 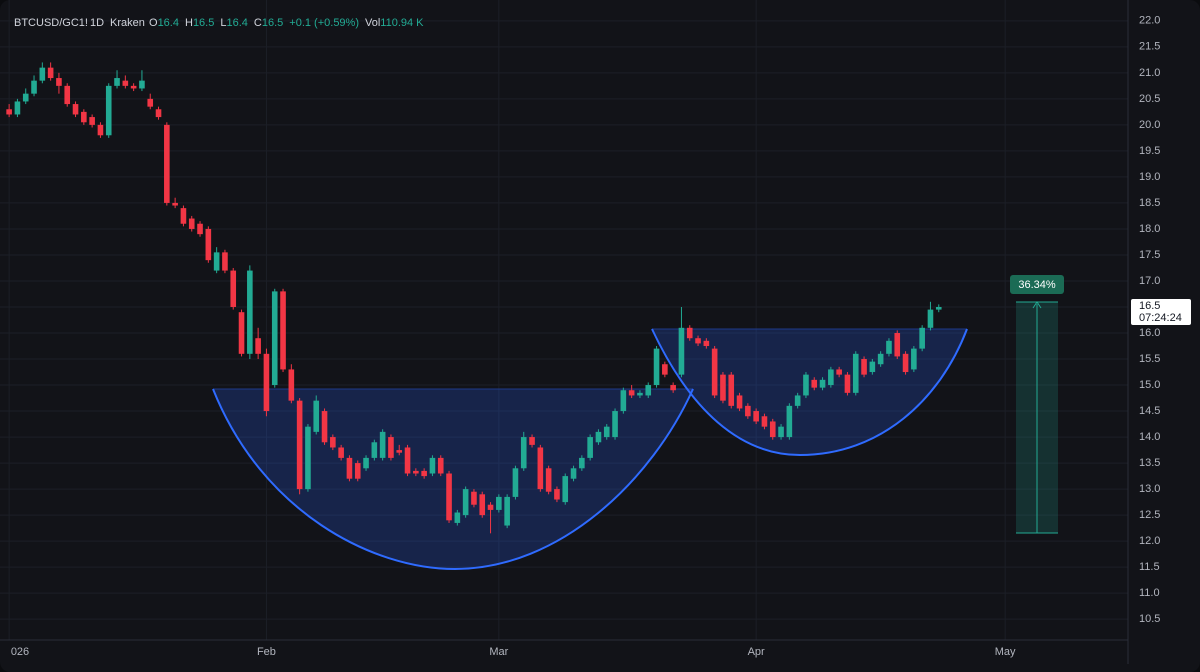 I want to click on y-tick-label: 11.0, so click(x=1149, y=593).